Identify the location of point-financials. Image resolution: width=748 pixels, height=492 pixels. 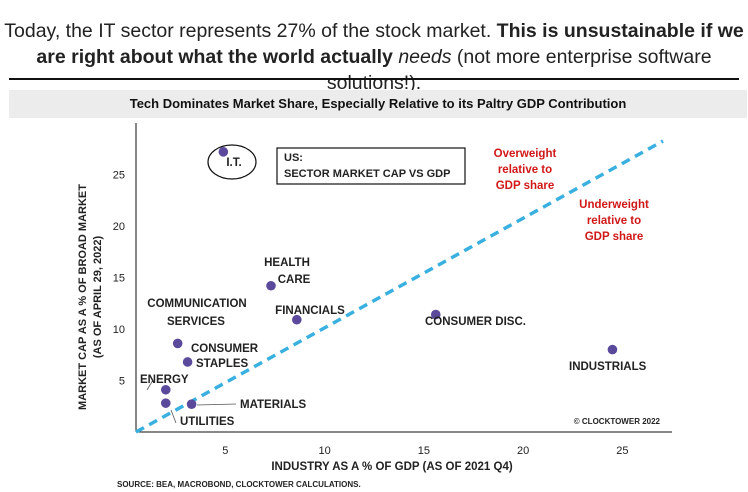
(297, 319).